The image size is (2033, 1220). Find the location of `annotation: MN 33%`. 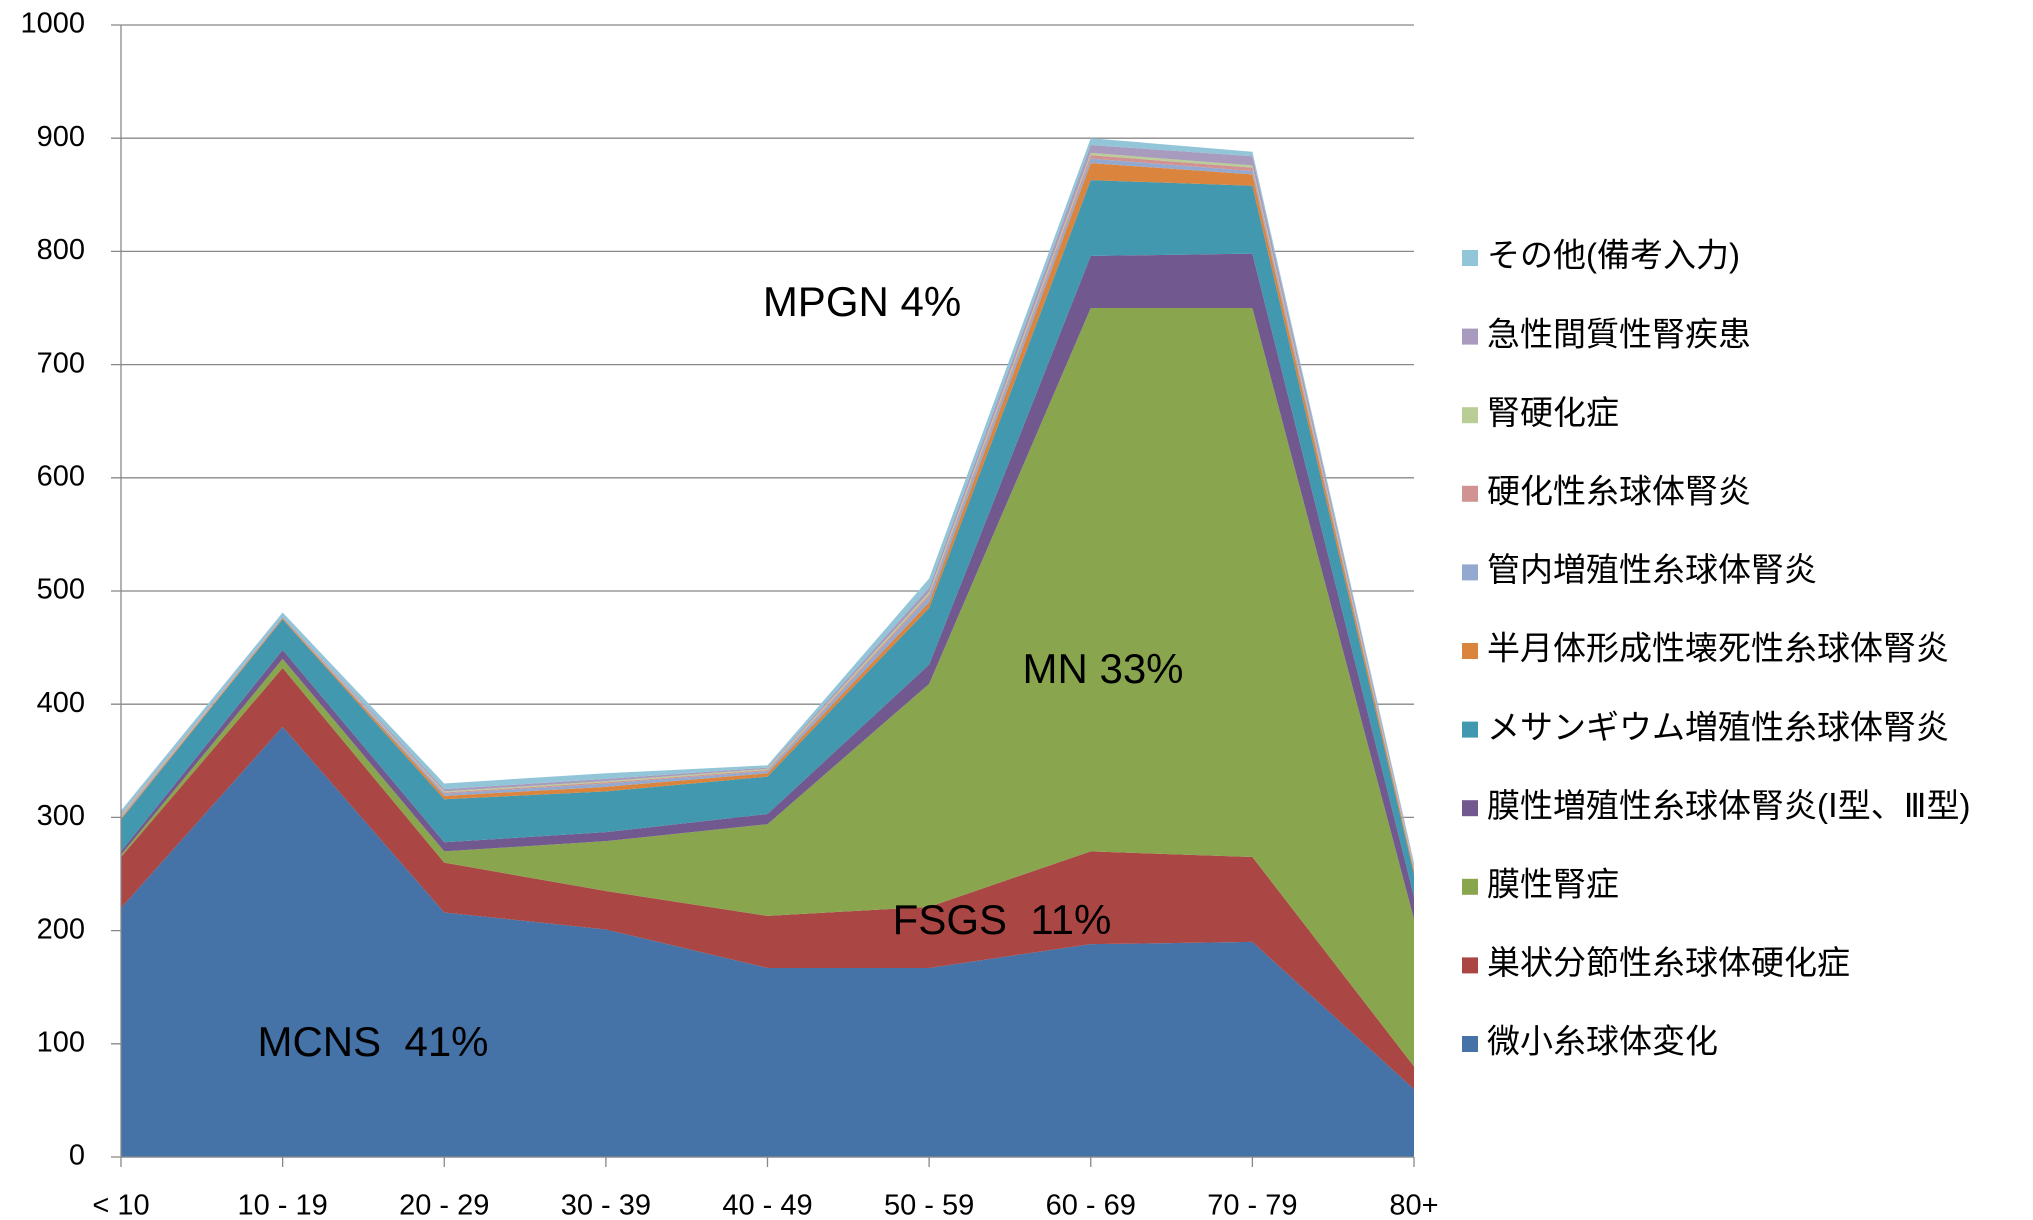

annotation: MN 33% is located at coordinates (1102, 668).